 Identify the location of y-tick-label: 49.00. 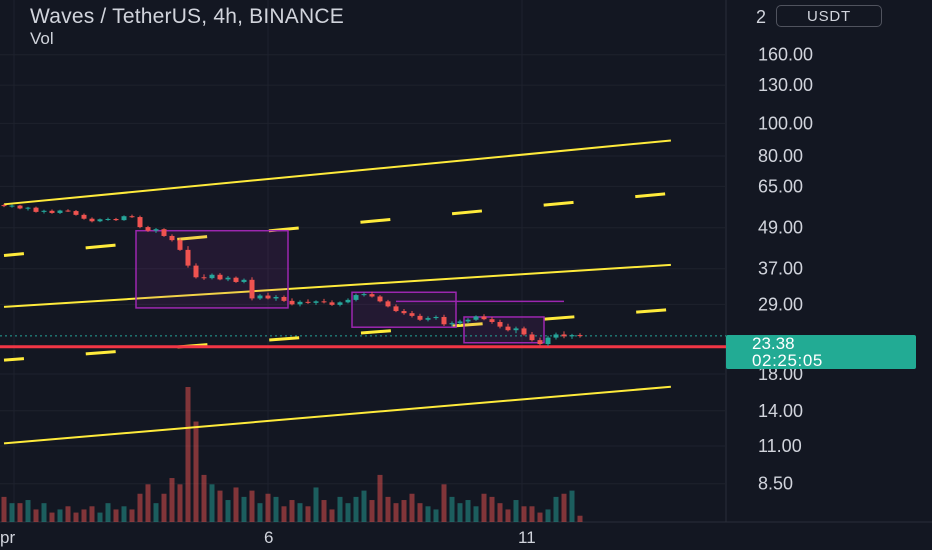
(780, 228).